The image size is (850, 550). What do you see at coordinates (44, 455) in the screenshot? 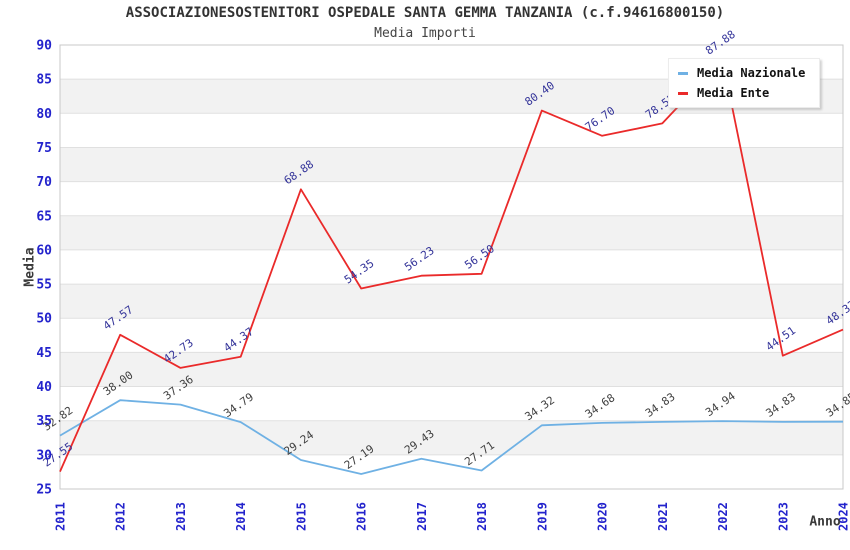
I see `y-tick-label: 30` at bounding box center [44, 455].